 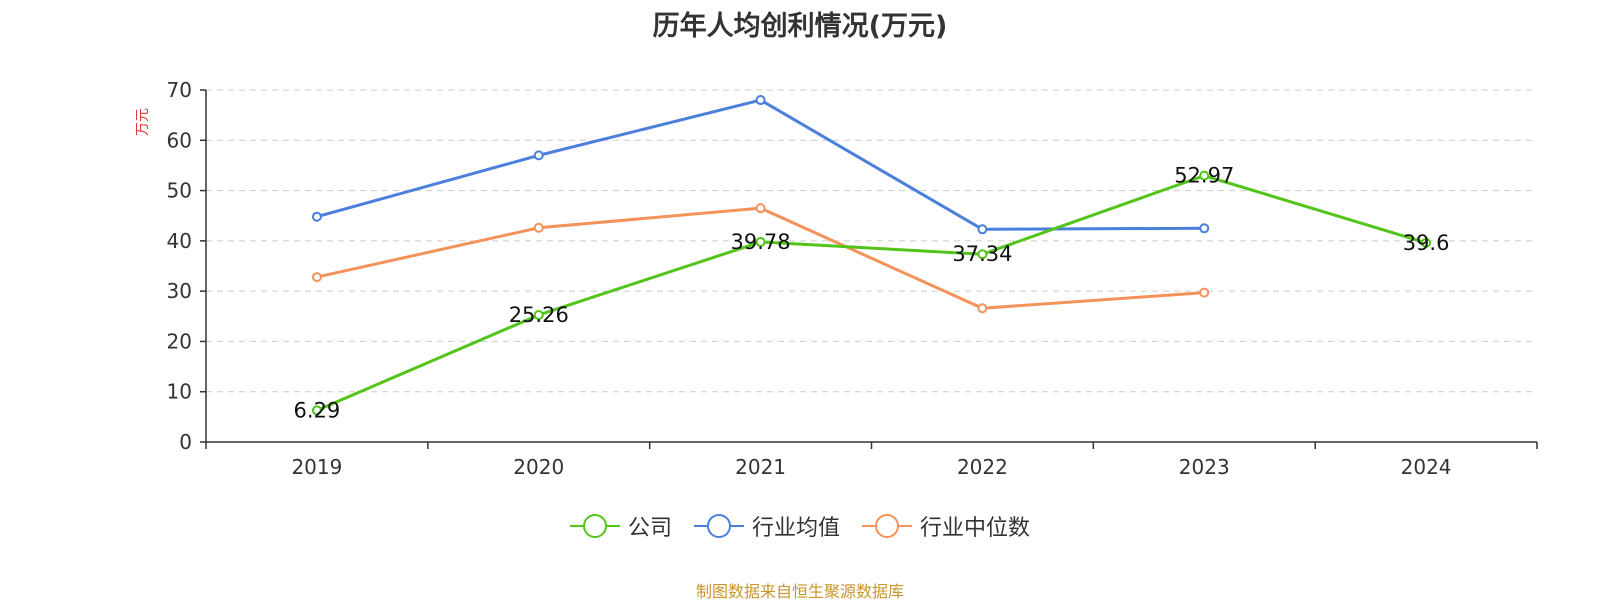 I want to click on legend-item-industry-mean: 行业均值, so click(x=766, y=526).